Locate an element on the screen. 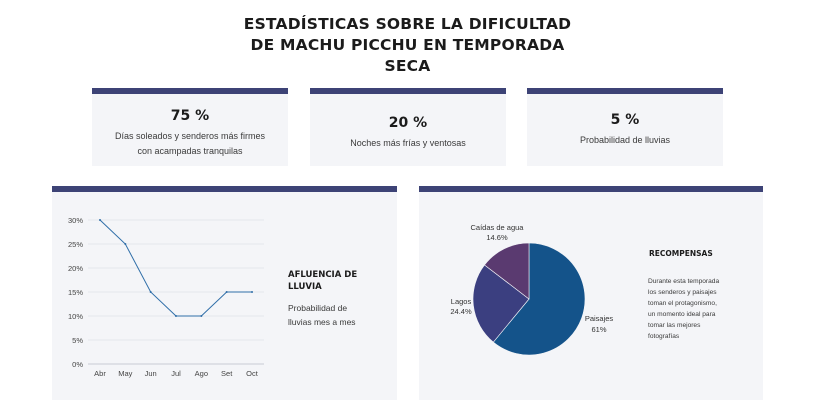 The image size is (815, 400). rewards-line-5: tomar las mejores is located at coordinates (674, 325).